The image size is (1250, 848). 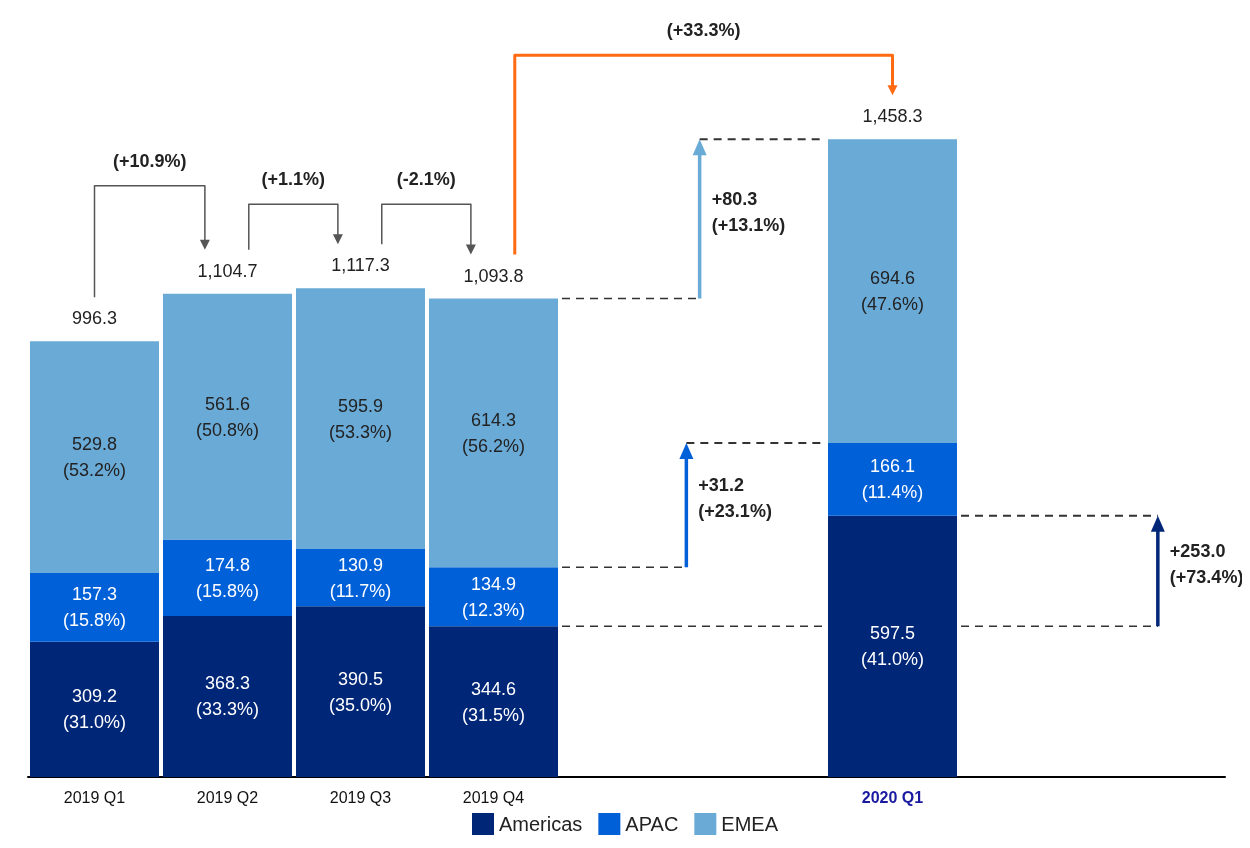 What do you see at coordinates (149, 160) in the screenshot?
I see `annotation: (+10.9%)` at bounding box center [149, 160].